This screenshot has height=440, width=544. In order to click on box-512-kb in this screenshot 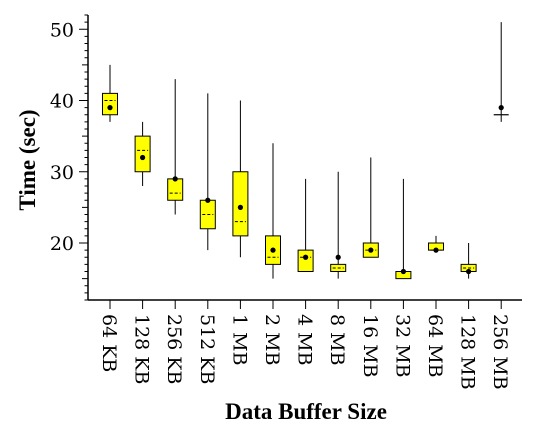, I will do `click(207, 172)`.